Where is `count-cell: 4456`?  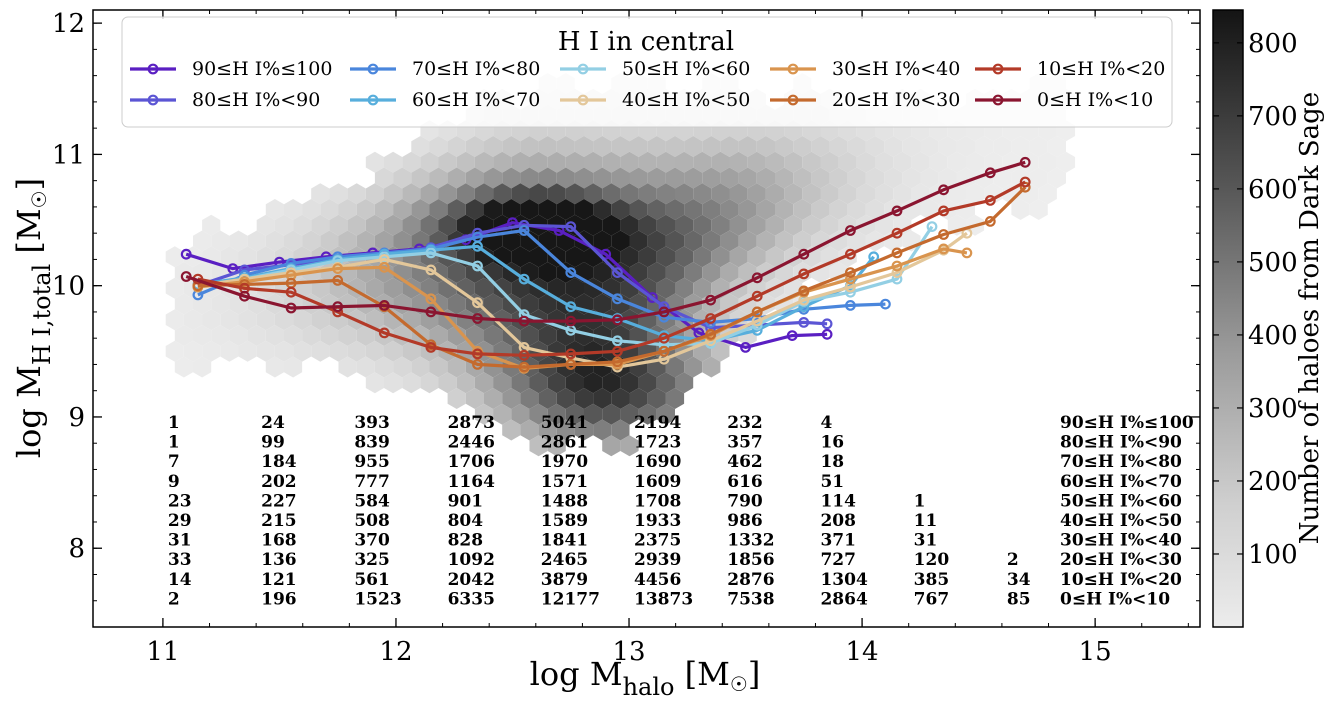 count-cell: 4456 is located at coordinates (657, 580).